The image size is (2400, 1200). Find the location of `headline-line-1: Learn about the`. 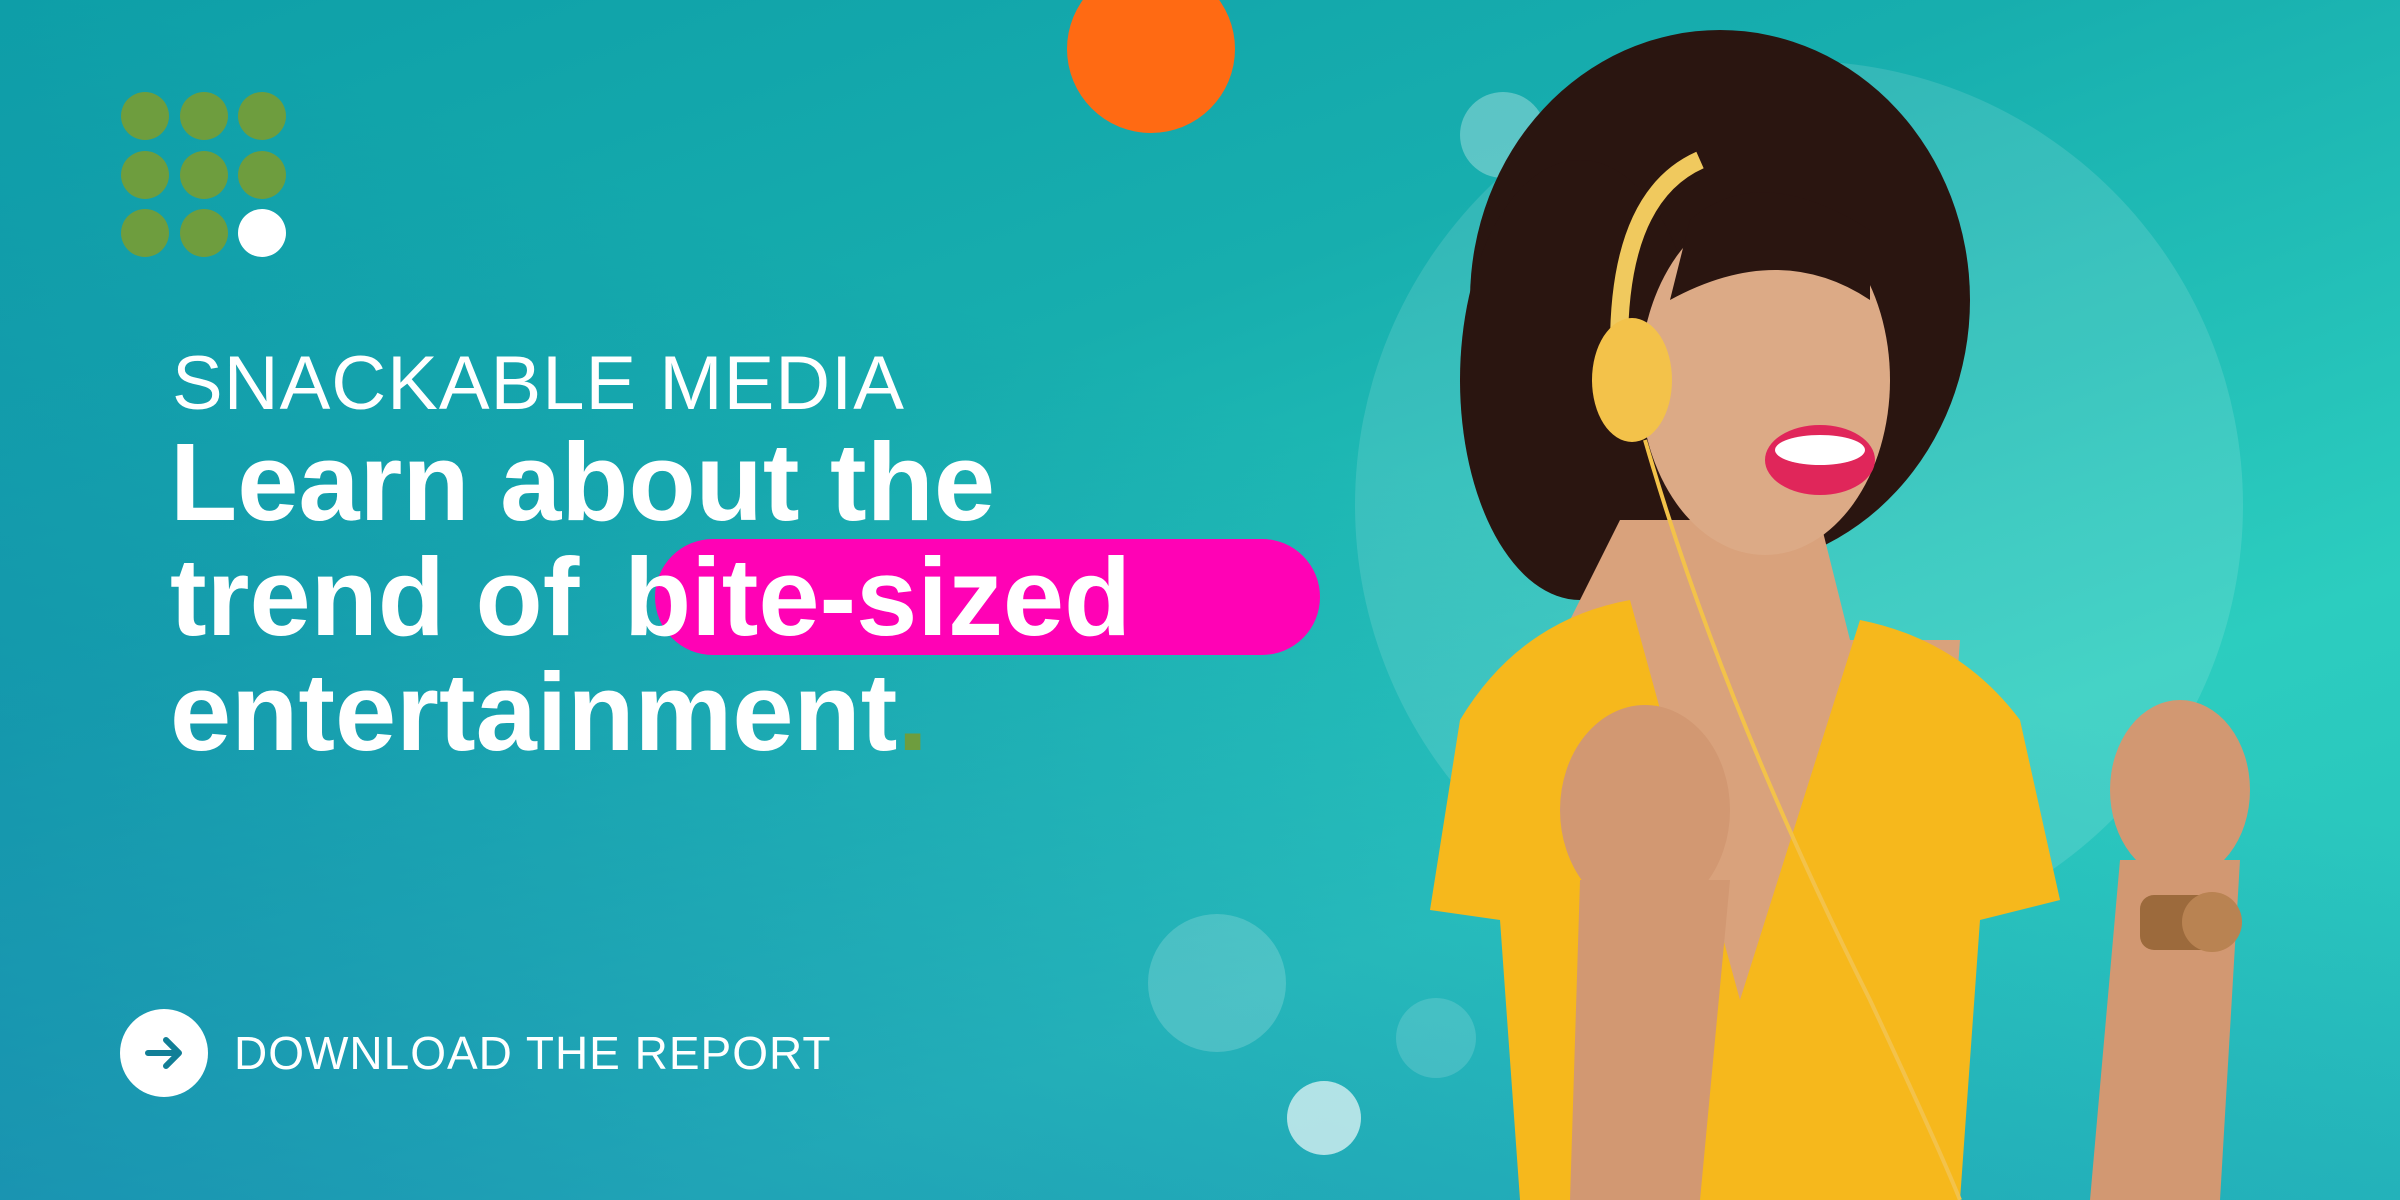

headline-line-1: Learn about the is located at coordinates (583, 482).